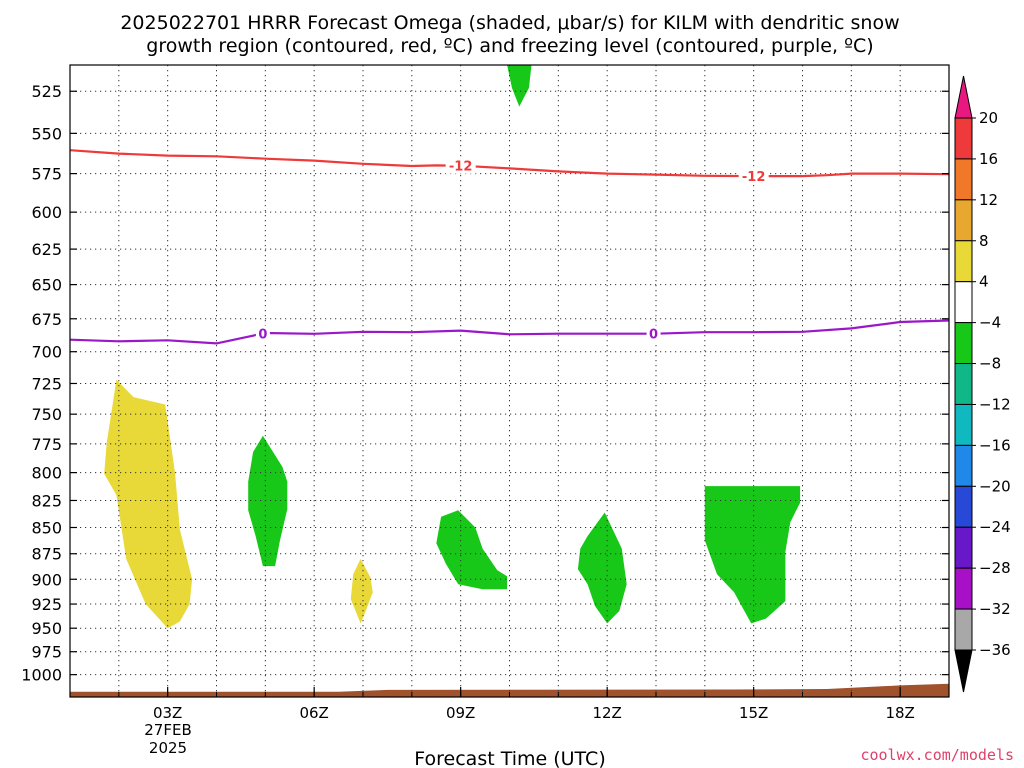  Describe the element at coordinates (46, 473) in the screenshot. I see `y-tick-label-800: 800` at that location.